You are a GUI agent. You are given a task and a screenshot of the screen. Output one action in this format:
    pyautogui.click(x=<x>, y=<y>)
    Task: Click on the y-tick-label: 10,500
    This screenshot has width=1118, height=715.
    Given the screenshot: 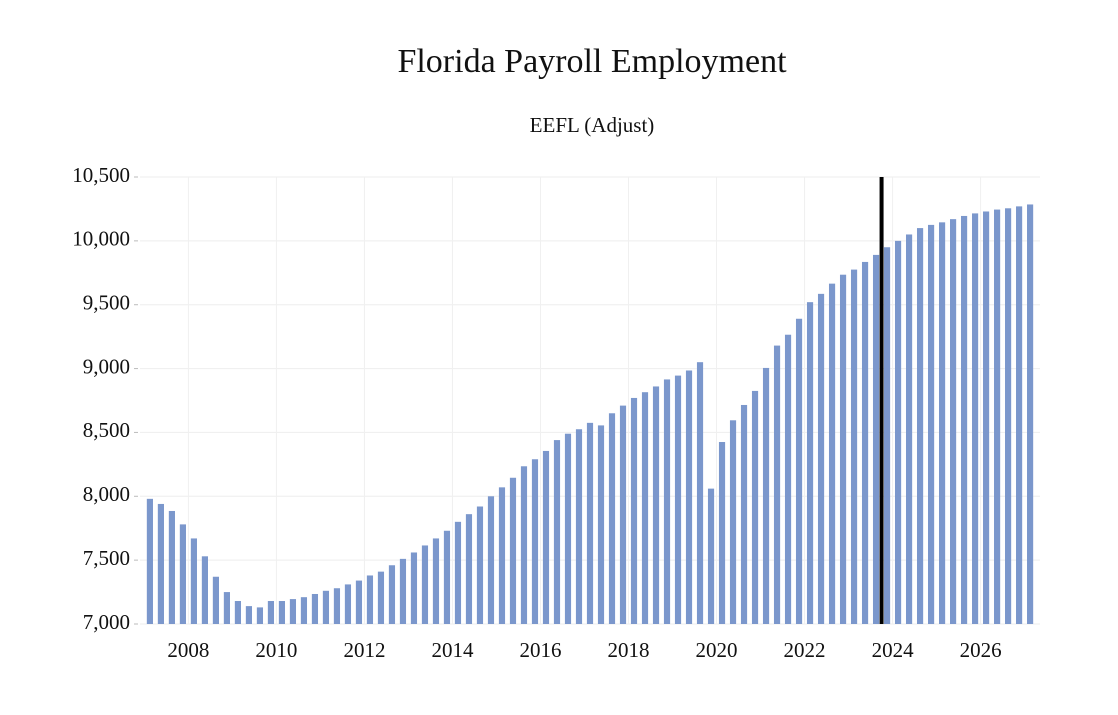 What is the action you would take?
    pyautogui.click(x=101, y=175)
    